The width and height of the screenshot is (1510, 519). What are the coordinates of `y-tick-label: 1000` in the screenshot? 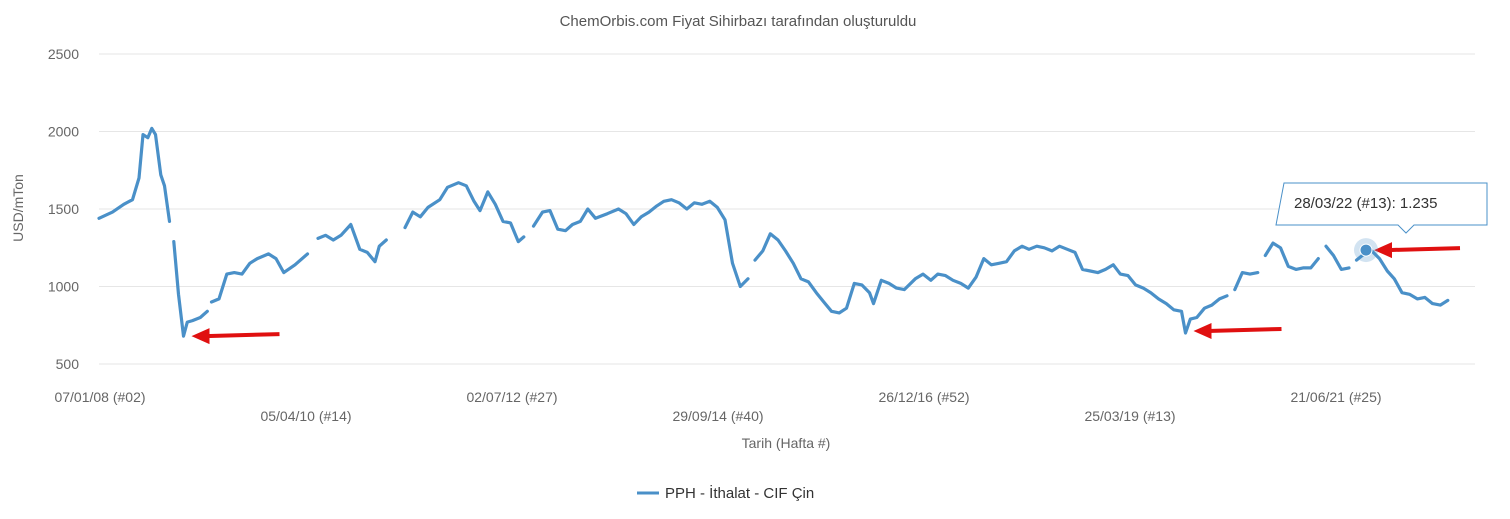 It's located at (63, 287).